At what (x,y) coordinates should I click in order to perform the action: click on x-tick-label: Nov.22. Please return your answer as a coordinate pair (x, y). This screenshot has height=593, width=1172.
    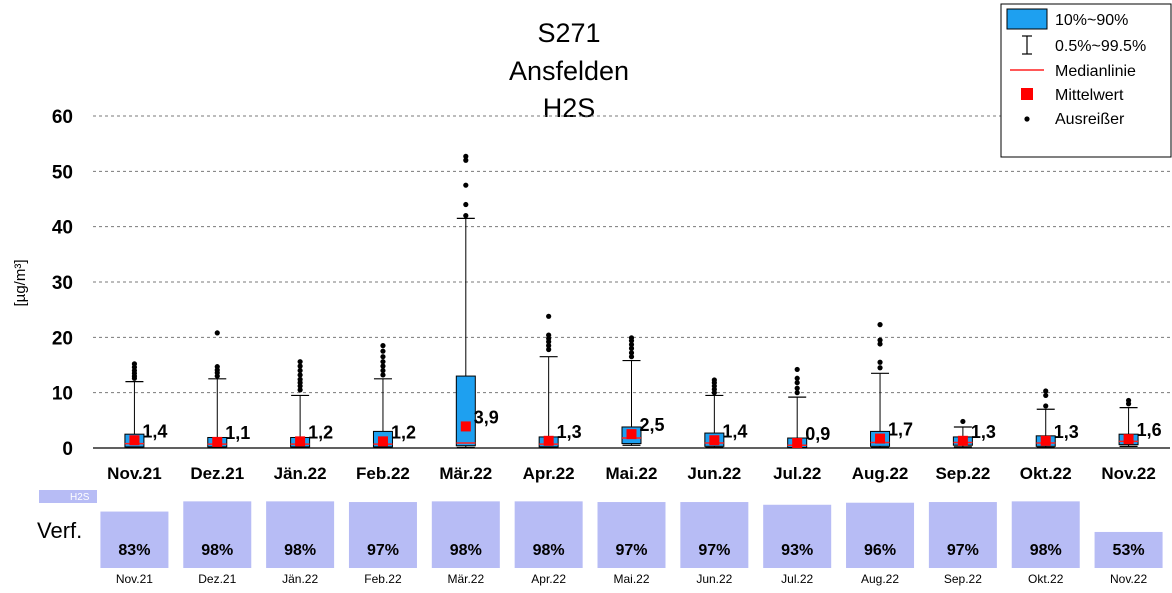
    Looking at the image, I should click on (1128, 473).